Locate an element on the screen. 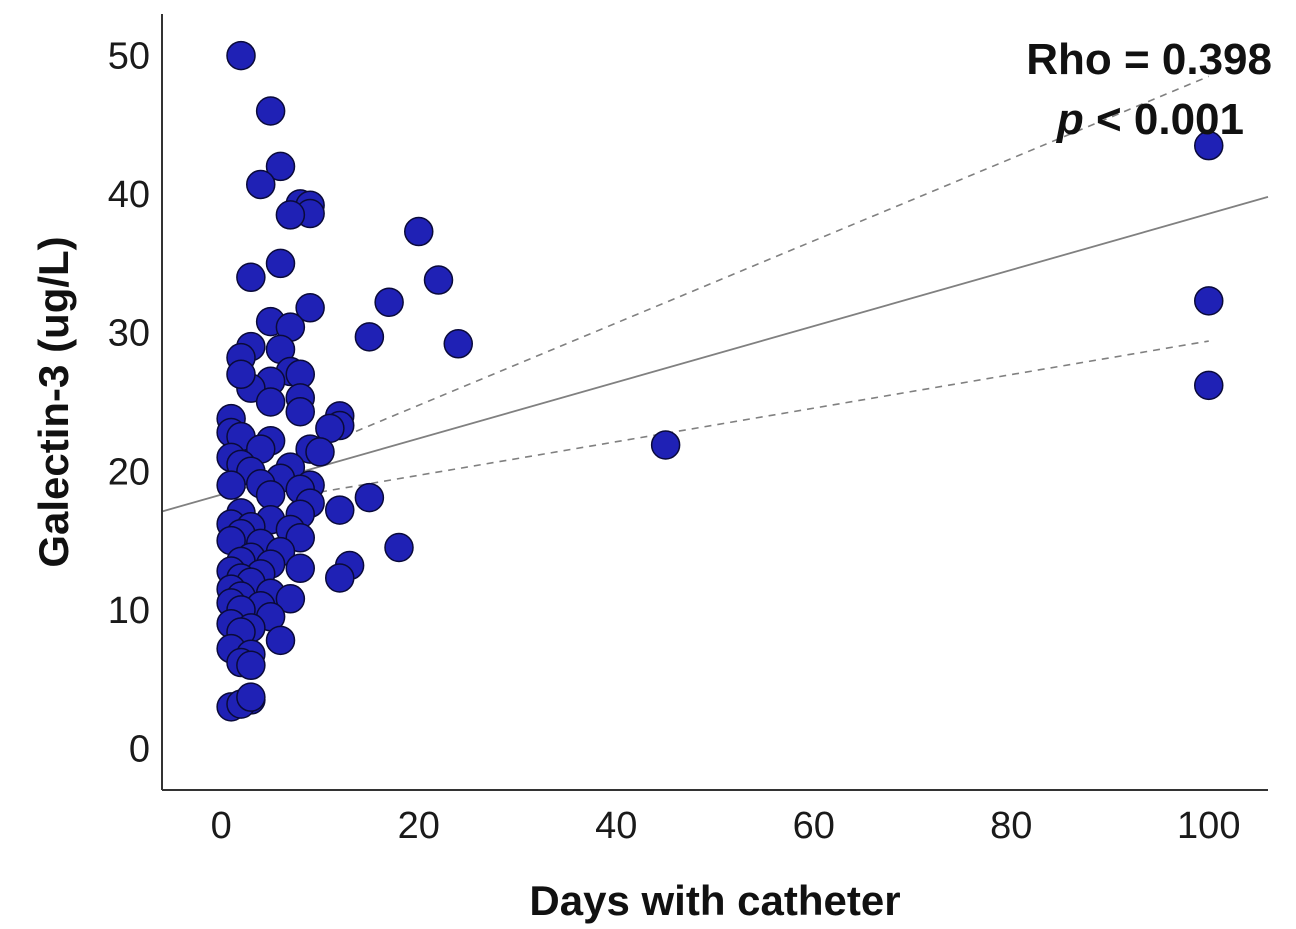 The height and width of the screenshot is (929, 1296). p-value-text: p < 0.001 is located at coordinates (1150, 119).